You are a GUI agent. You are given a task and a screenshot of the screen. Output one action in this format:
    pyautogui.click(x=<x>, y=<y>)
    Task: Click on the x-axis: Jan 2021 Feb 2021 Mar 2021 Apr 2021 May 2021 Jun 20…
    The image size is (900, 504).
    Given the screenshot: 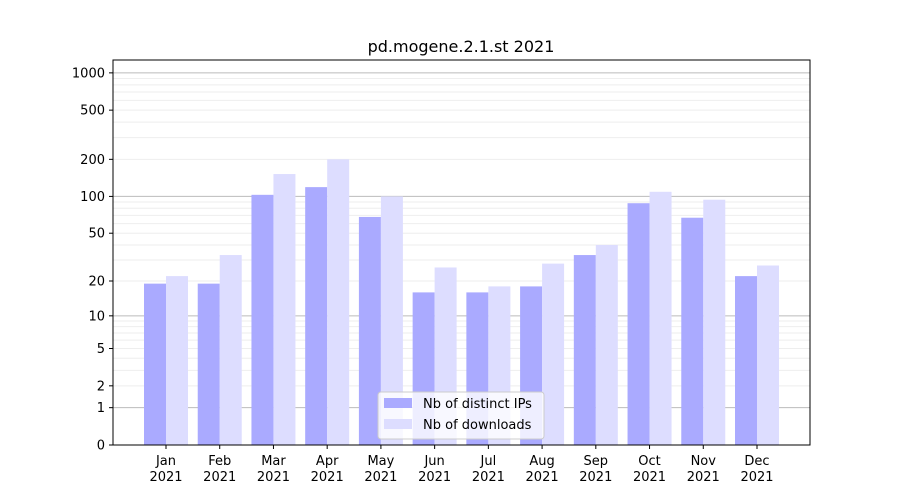 What is the action you would take?
    pyautogui.click(x=461, y=465)
    